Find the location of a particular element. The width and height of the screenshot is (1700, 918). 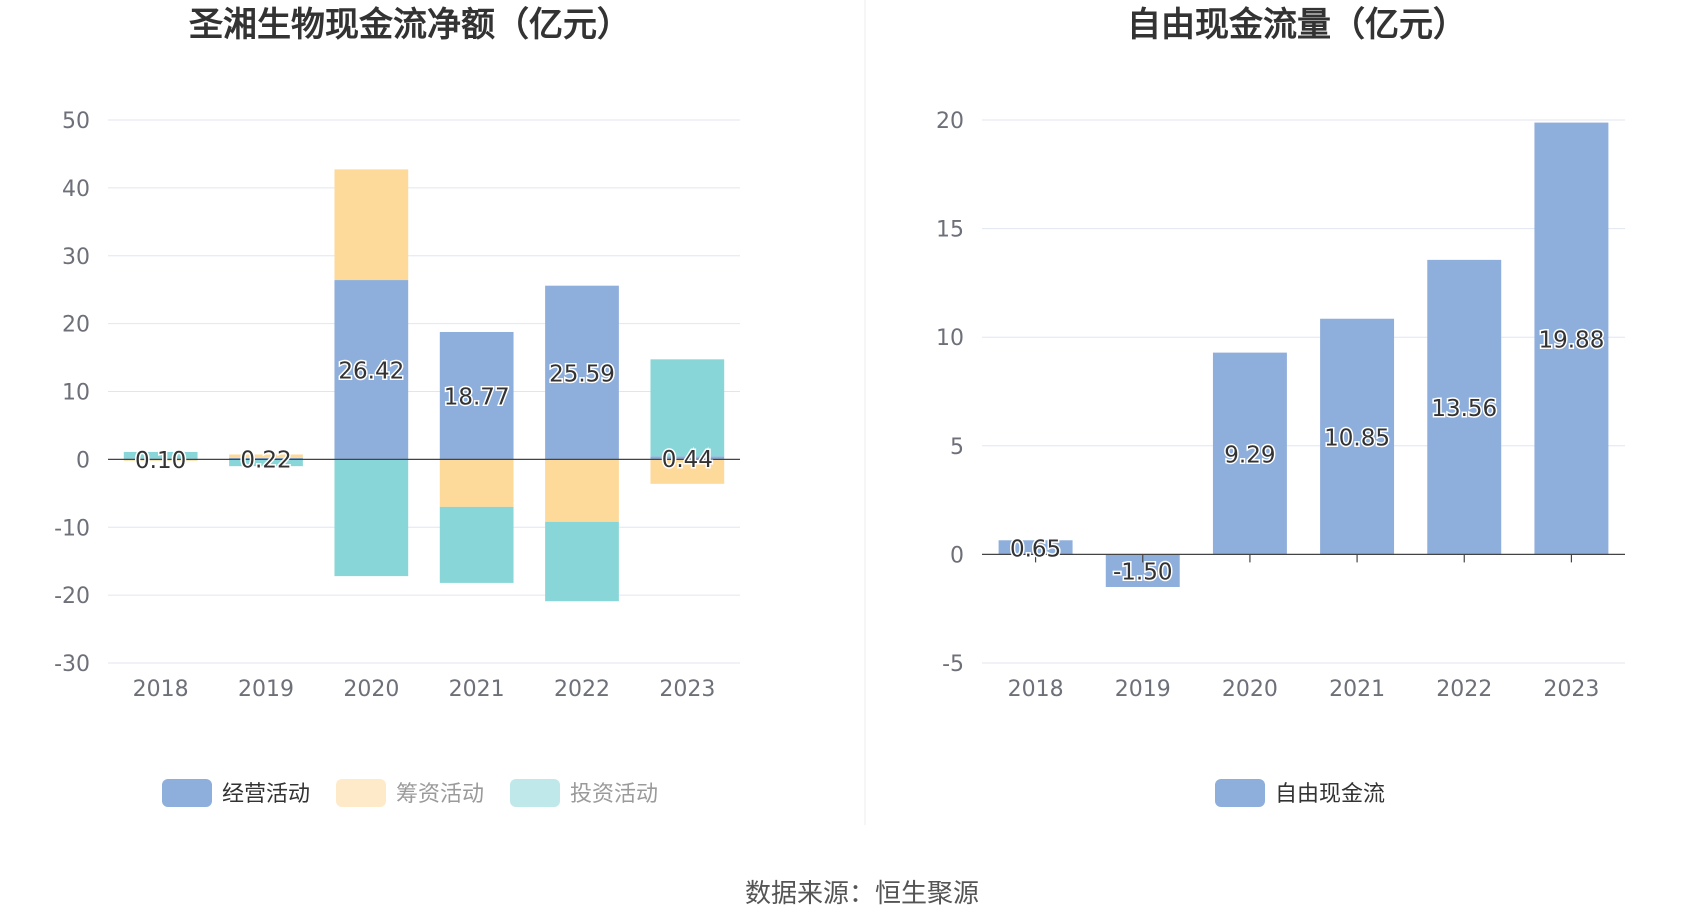

data-label: 9.29 is located at coordinates (1249, 456).